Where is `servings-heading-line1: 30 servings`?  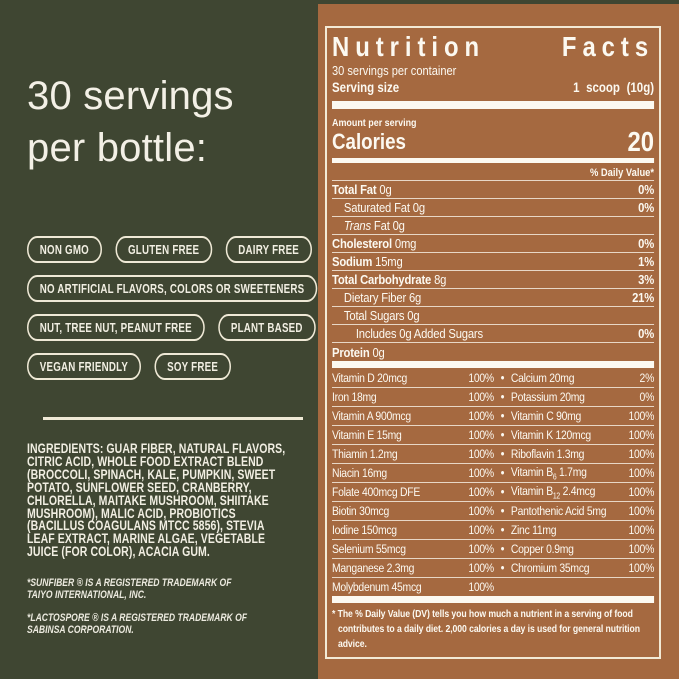 servings-heading-line1: 30 servings is located at coordinates (130, 96).